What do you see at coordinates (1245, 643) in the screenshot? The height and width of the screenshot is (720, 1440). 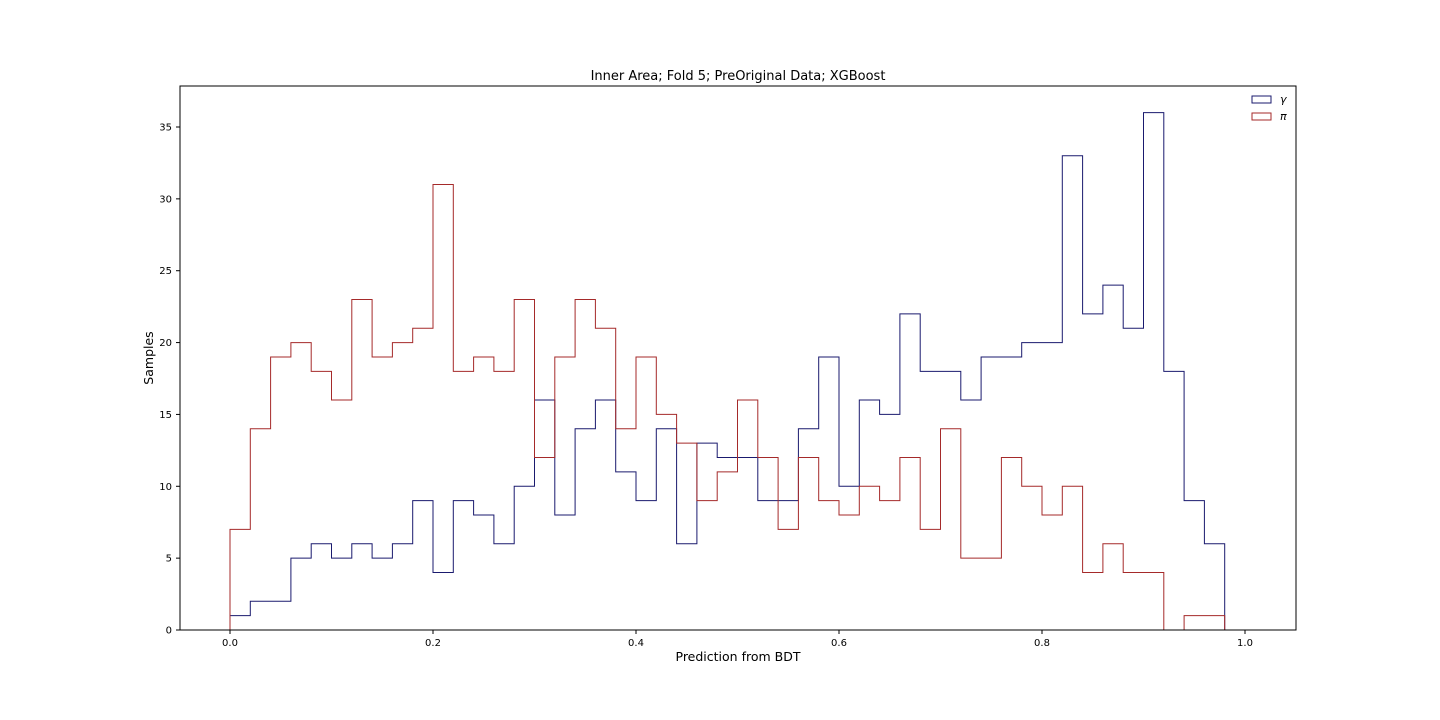 I see `x-tick-label: 1.0` at bounding box center [1245, 643].